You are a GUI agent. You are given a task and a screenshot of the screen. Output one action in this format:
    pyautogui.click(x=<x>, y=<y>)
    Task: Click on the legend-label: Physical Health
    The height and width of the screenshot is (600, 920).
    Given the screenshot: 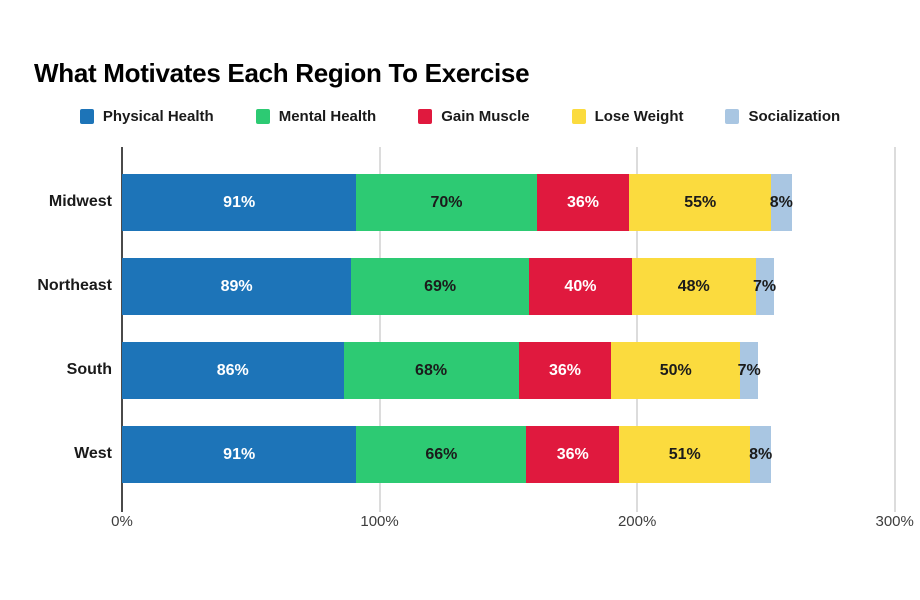 What is the action you would take?
    pyautogui.click(x=158, y=116)
    